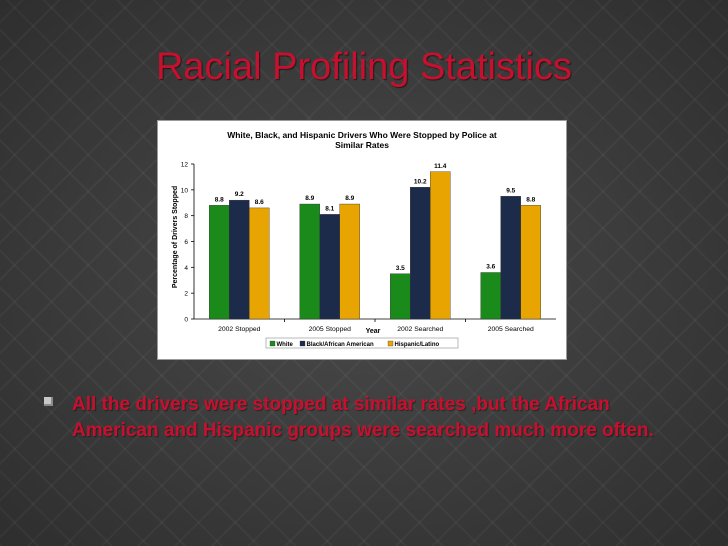  I want to click on y-tick-label: 0, so click(186, 320).